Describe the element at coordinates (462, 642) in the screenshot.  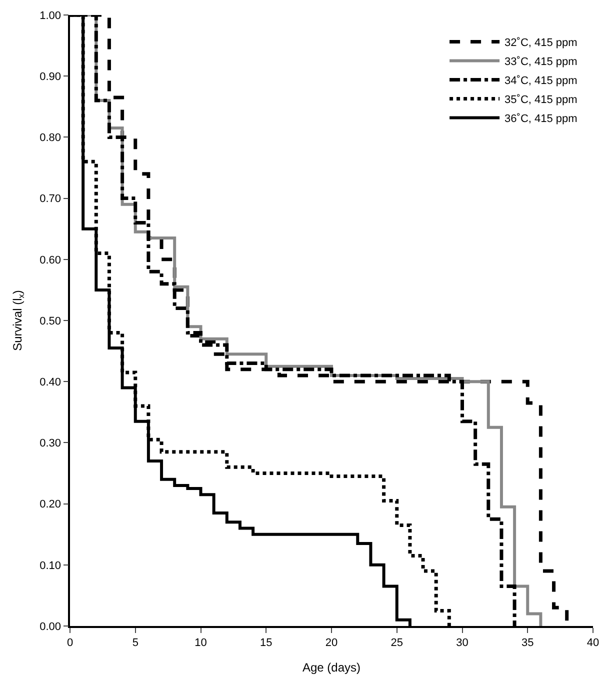
I see `x-tick-label: 30` at that location.